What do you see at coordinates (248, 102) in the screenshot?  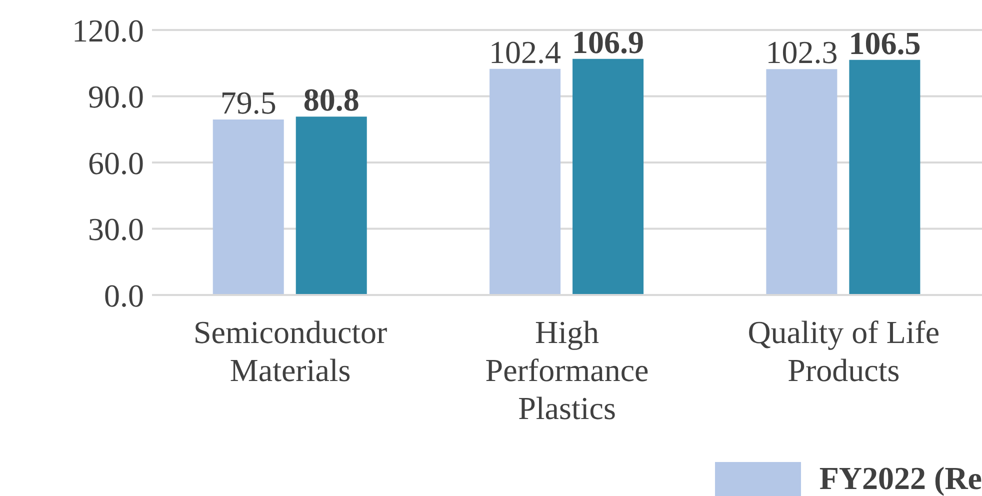 I see `data-label: 79.5` at bounding box center [248, 102].